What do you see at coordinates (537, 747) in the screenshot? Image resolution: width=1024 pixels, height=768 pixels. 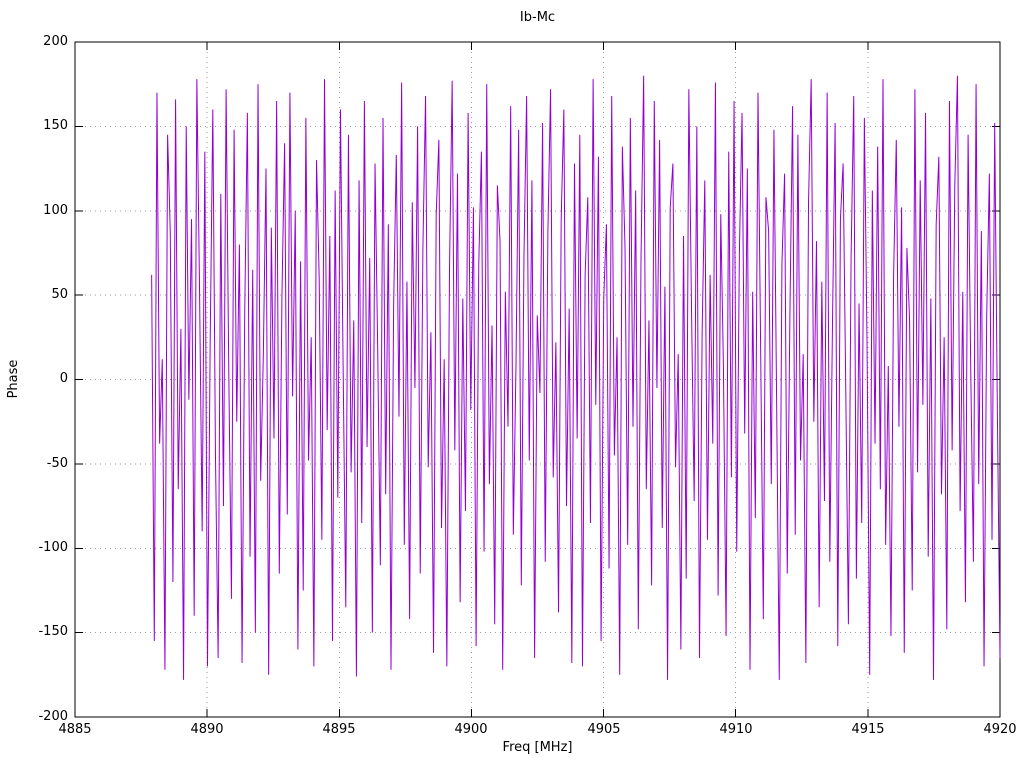 I see `x-axis-label: Freq [MHz]` at bounding box center [537, 747].